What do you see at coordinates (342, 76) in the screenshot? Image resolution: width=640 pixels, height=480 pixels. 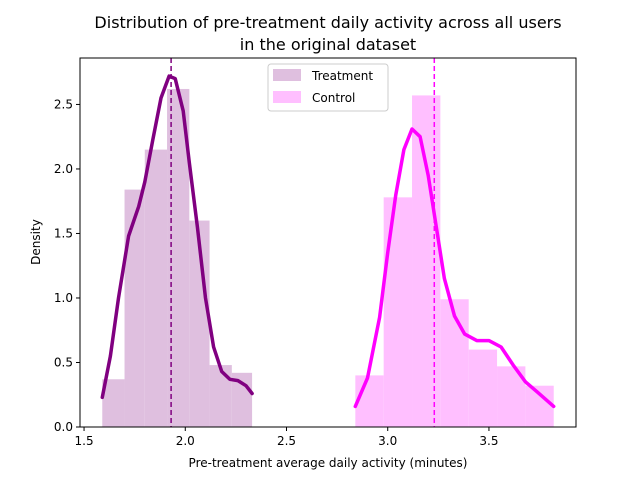 I see `legend-label-treatment: Treatment` at bounding box center [342, 76].